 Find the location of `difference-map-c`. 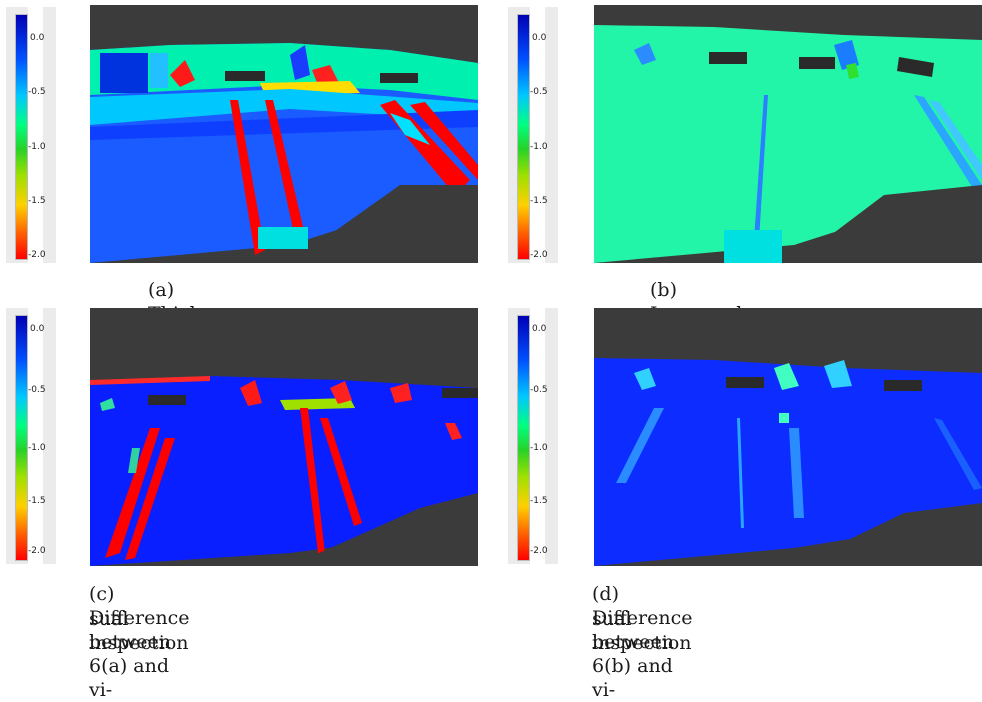

difference-map-c is located at coordinates (284, 437).